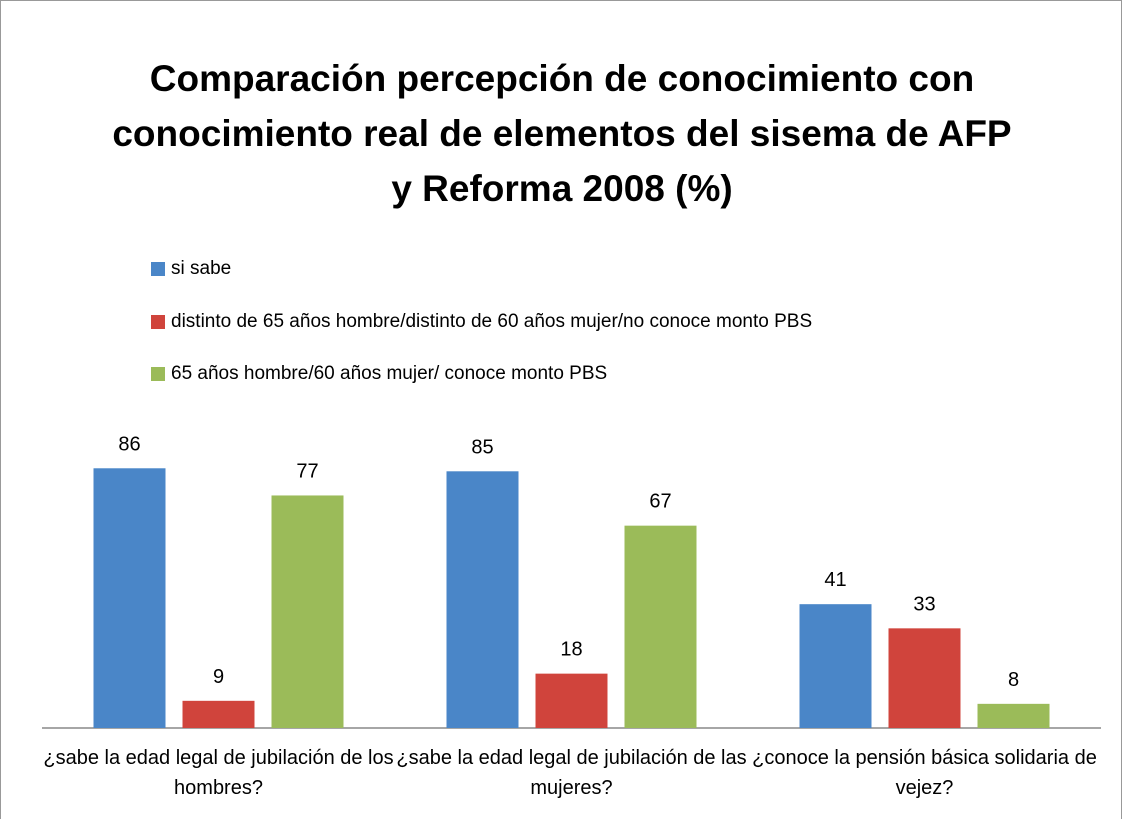  Describe the element at coordinates (924, 604) in the screenshot. I see `data-label: 33` at that location.